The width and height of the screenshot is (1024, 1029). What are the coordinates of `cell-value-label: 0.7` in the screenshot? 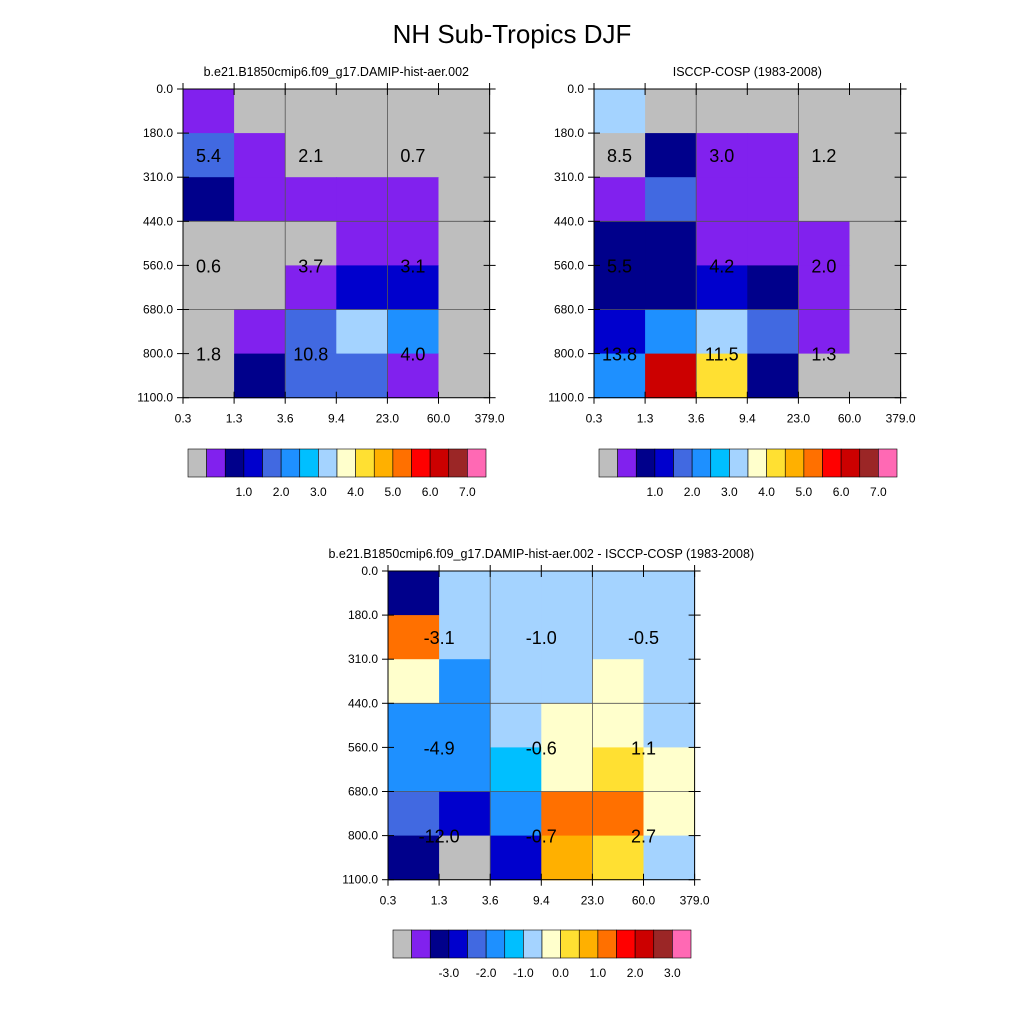 It's located at (412, 156).